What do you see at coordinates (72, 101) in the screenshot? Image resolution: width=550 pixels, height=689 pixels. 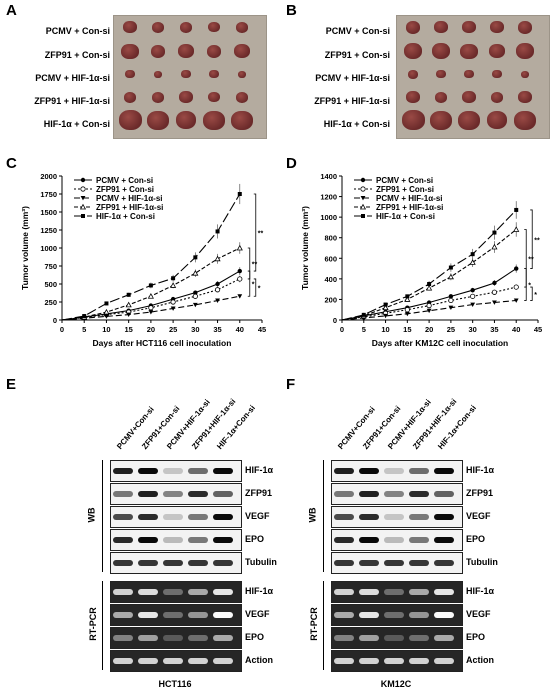 I see `photo-row-label: ZFP91 + HIF-1α-si` at bounding box center [72, 101].